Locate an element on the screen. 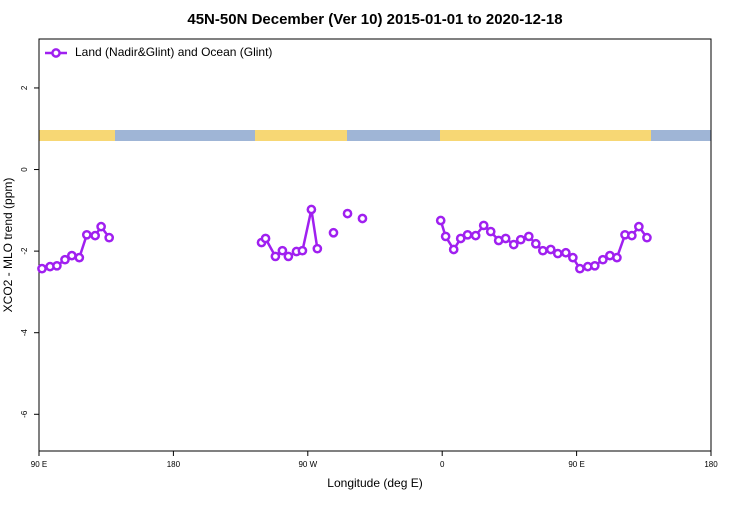 The image size is (750, 505). y-tick-label: 0 is located at coordinates (24, 169).